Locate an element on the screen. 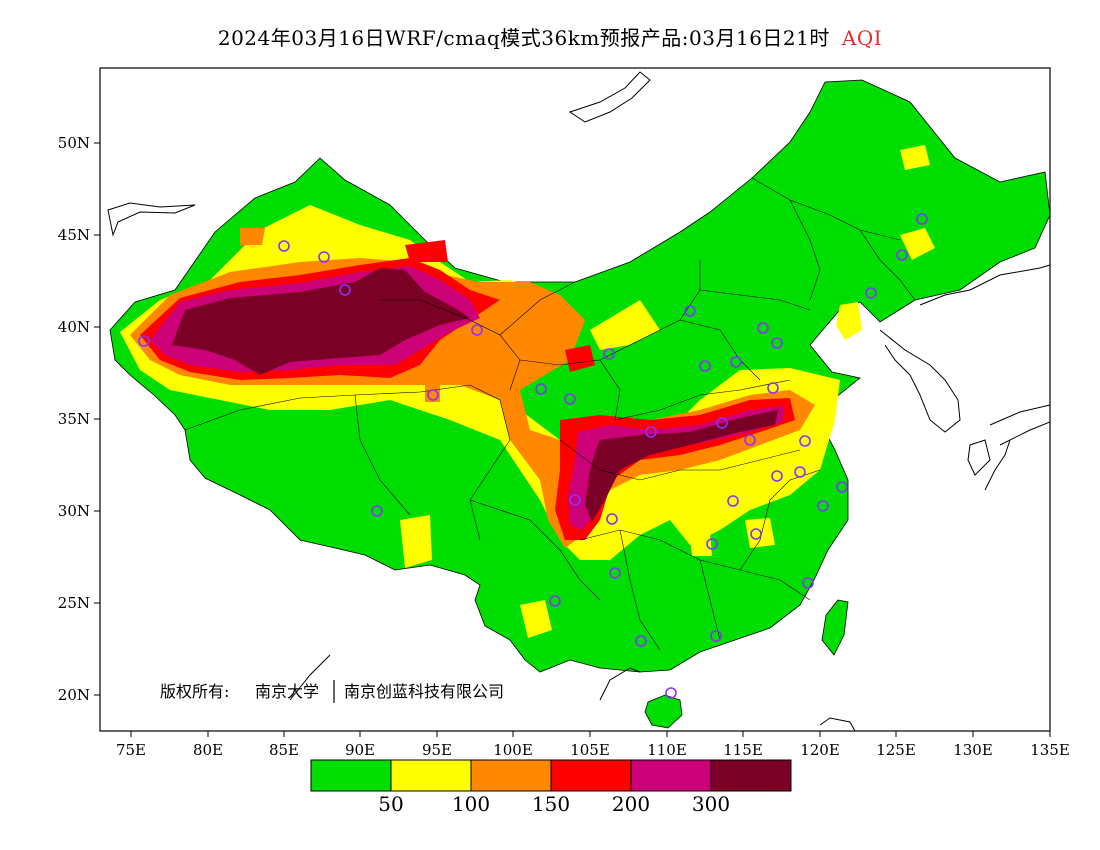  lon-tick-95E: 95E is located at coordinates (437, 750).